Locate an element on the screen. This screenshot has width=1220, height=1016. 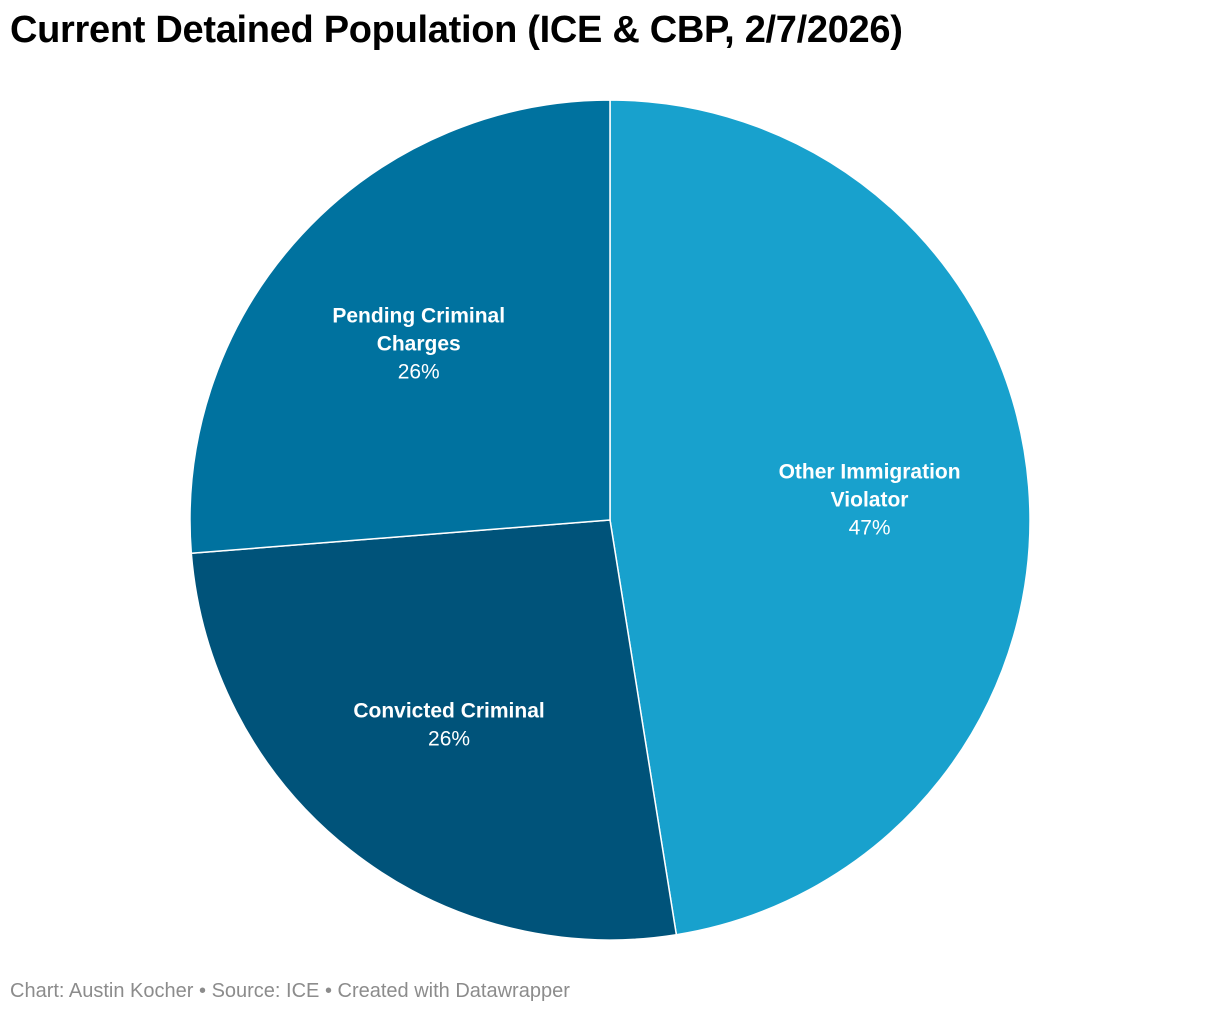
slice-label-name: Other Immigration is located at coordinates (870, 471).